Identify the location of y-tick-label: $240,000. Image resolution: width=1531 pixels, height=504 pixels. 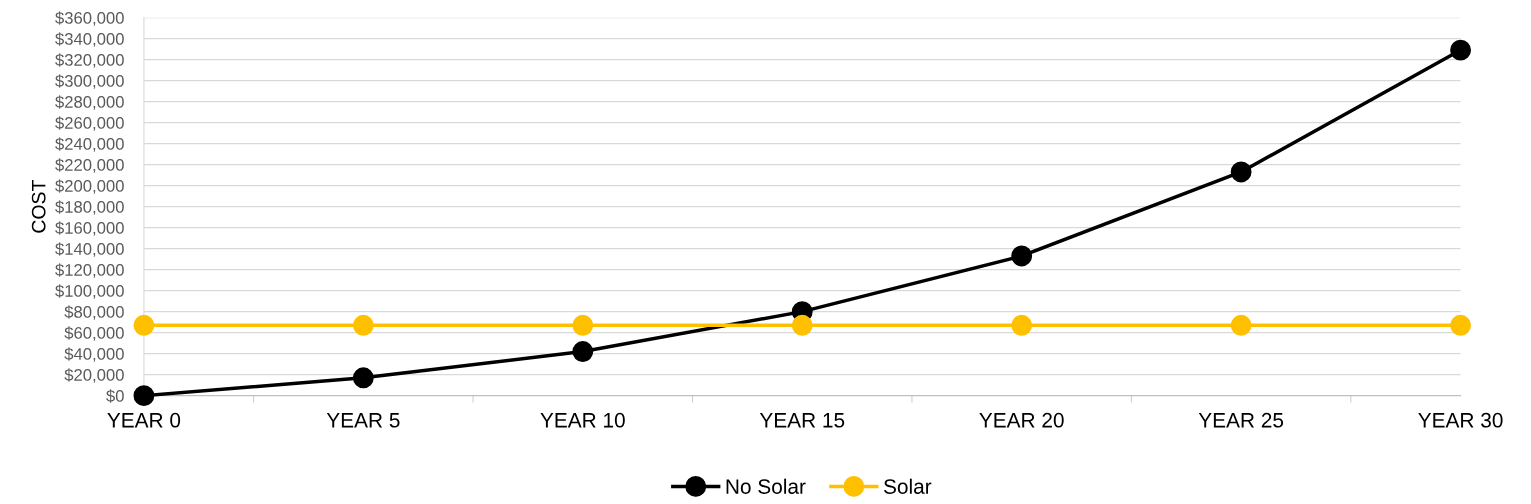
(89, 144).